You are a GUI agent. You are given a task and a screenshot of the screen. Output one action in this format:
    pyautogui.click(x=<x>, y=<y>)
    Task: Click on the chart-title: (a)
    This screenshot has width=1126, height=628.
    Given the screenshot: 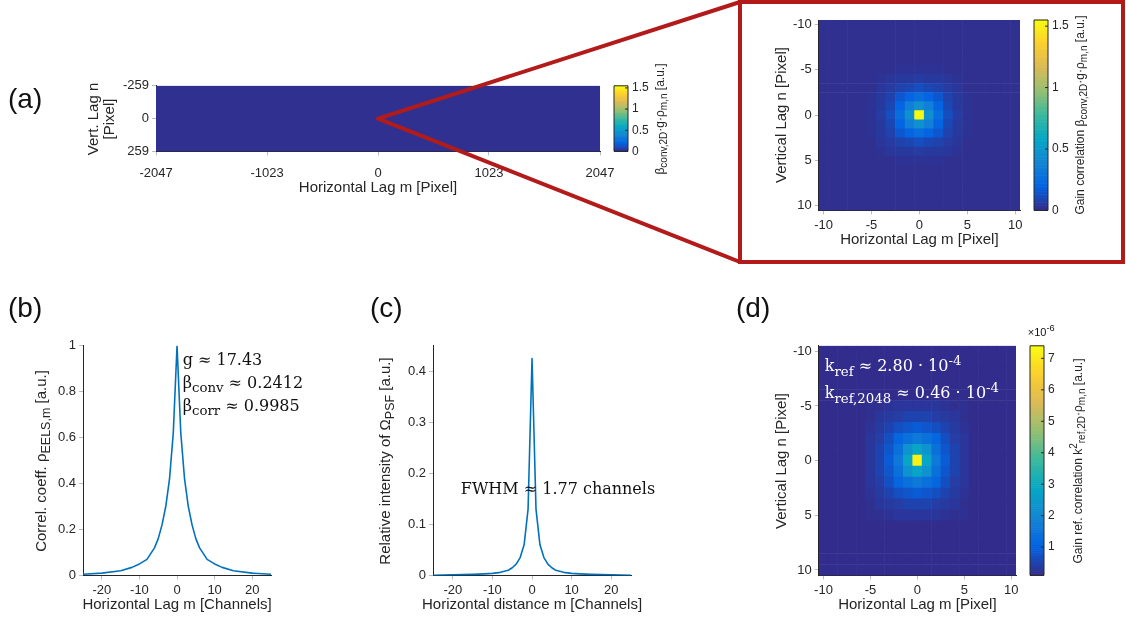 What is the action you would take?
    pyautogui.click(x=25, y=99)
    